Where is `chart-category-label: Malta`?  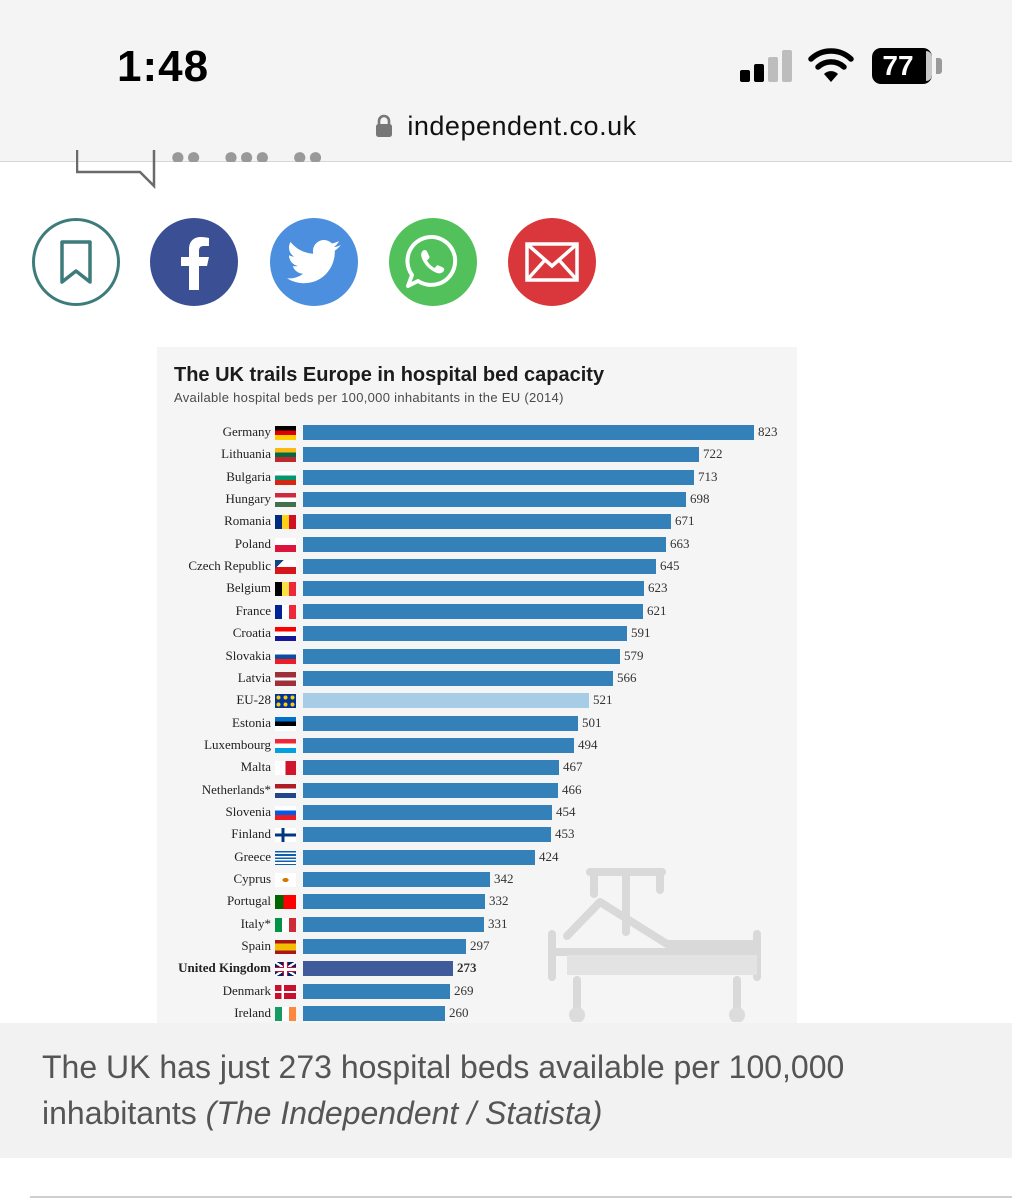
chart-category-label: Malta is located at coordinates (255, 767).